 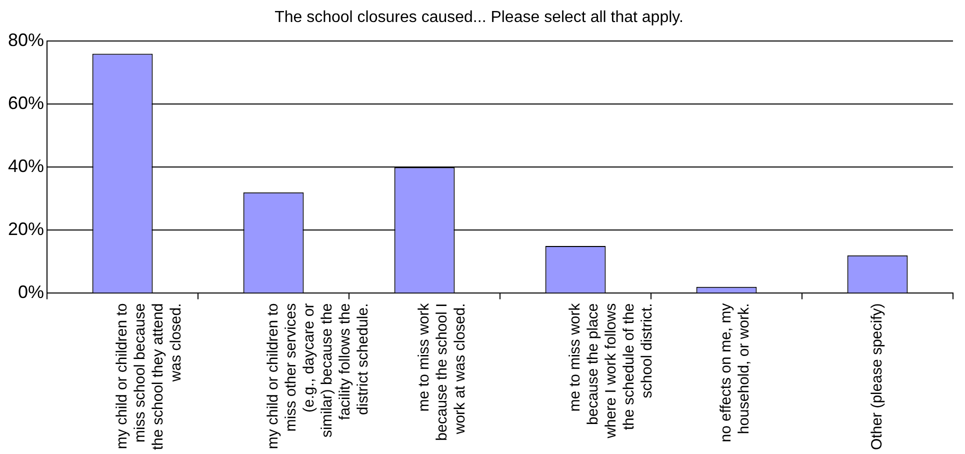 What do you see at coordinates (318, 376) in the screenshot?
I see `x-tick-label: my child or children to miss other services (e.g., daycare or similar) because the facility follows the district schedule.` at bounding box center [318, 376].